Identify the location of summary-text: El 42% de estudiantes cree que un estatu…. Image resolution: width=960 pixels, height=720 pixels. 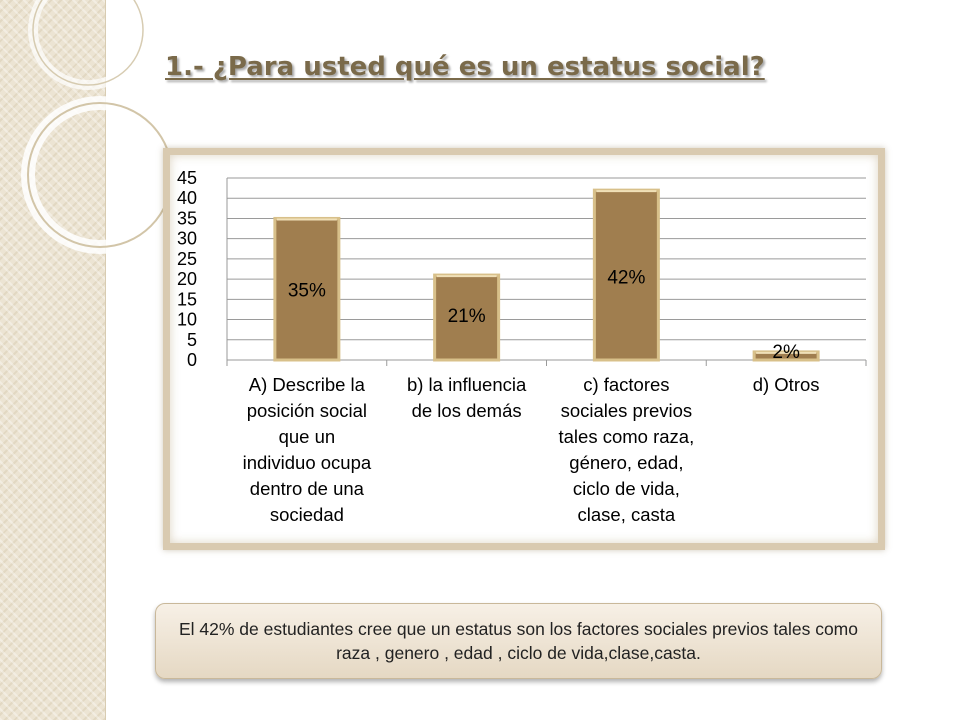
(518, 641).